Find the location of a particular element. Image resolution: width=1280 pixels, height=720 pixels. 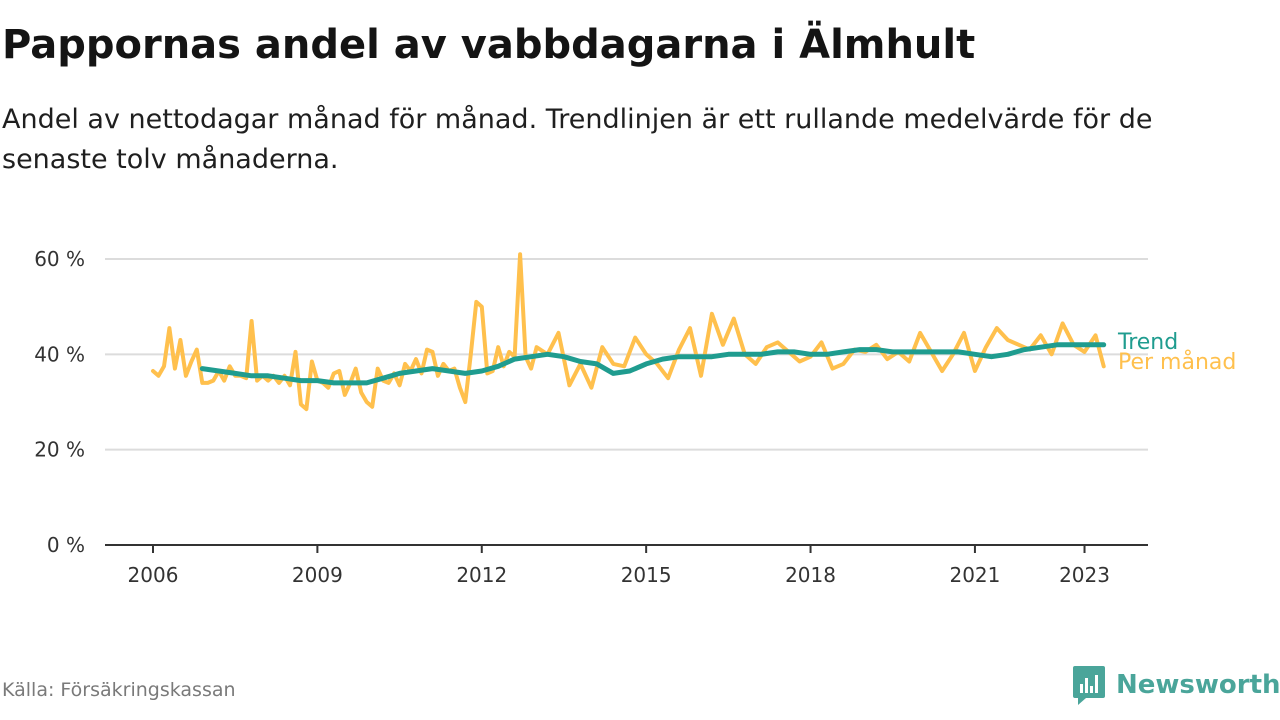

y-tick-label: 60 % is located at coordinates (59, 259).